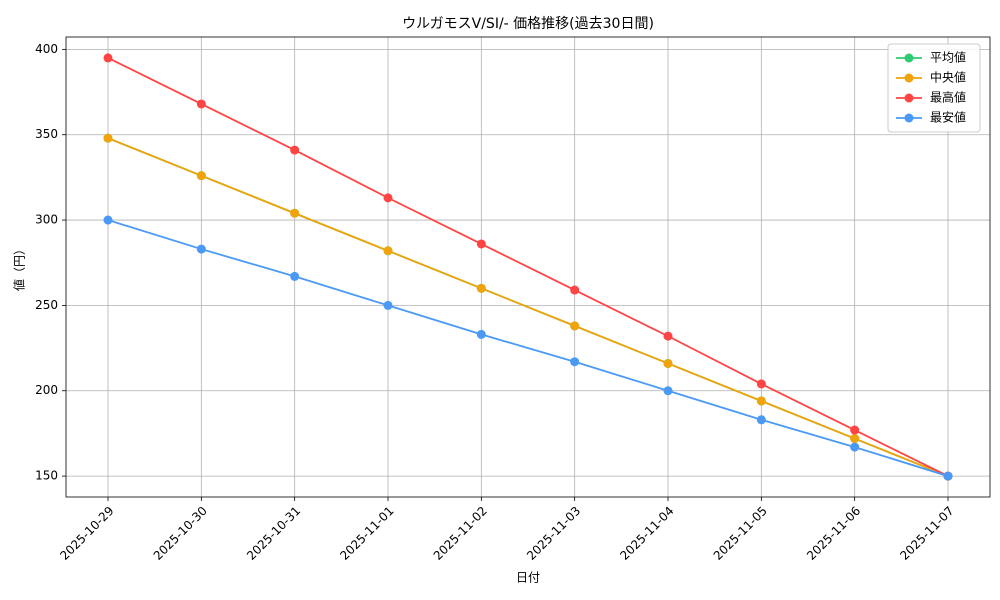 The height and width of the screenshot is (600, 1000). What do you see at coordinates (46, 305) in the screenshot?
I see `y-tick-label: 250` at bounding box center [46, 305].